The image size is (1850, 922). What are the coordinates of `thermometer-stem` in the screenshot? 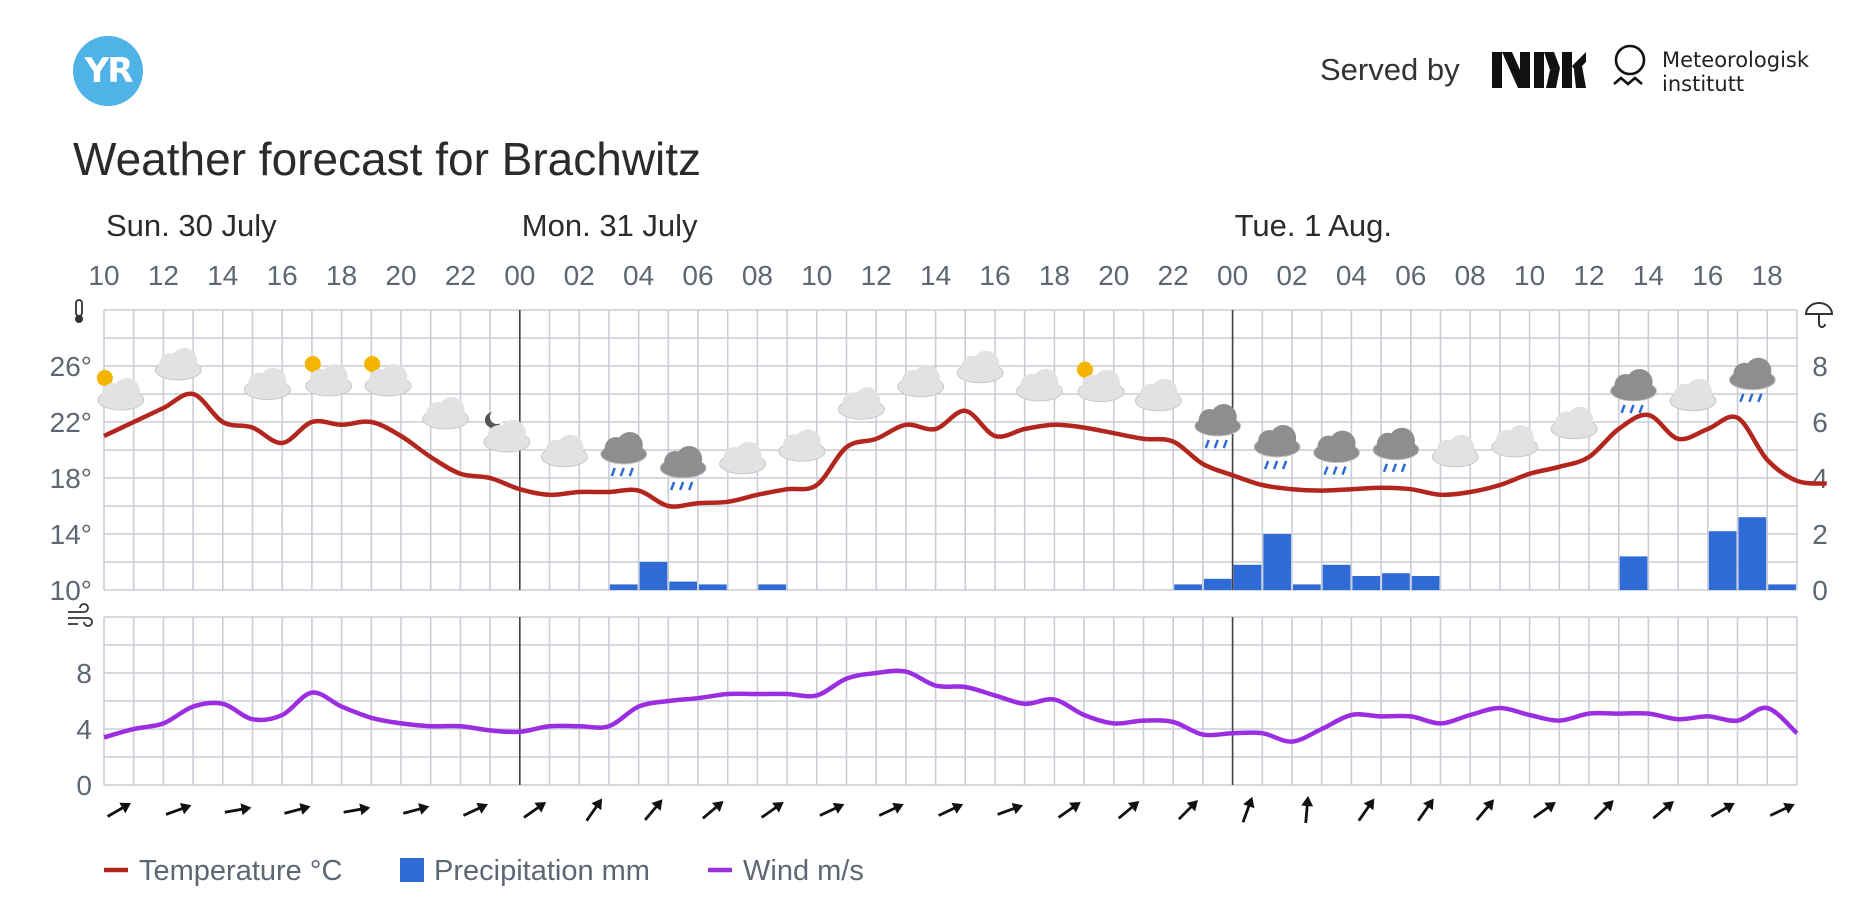 It's located at (79, 308).